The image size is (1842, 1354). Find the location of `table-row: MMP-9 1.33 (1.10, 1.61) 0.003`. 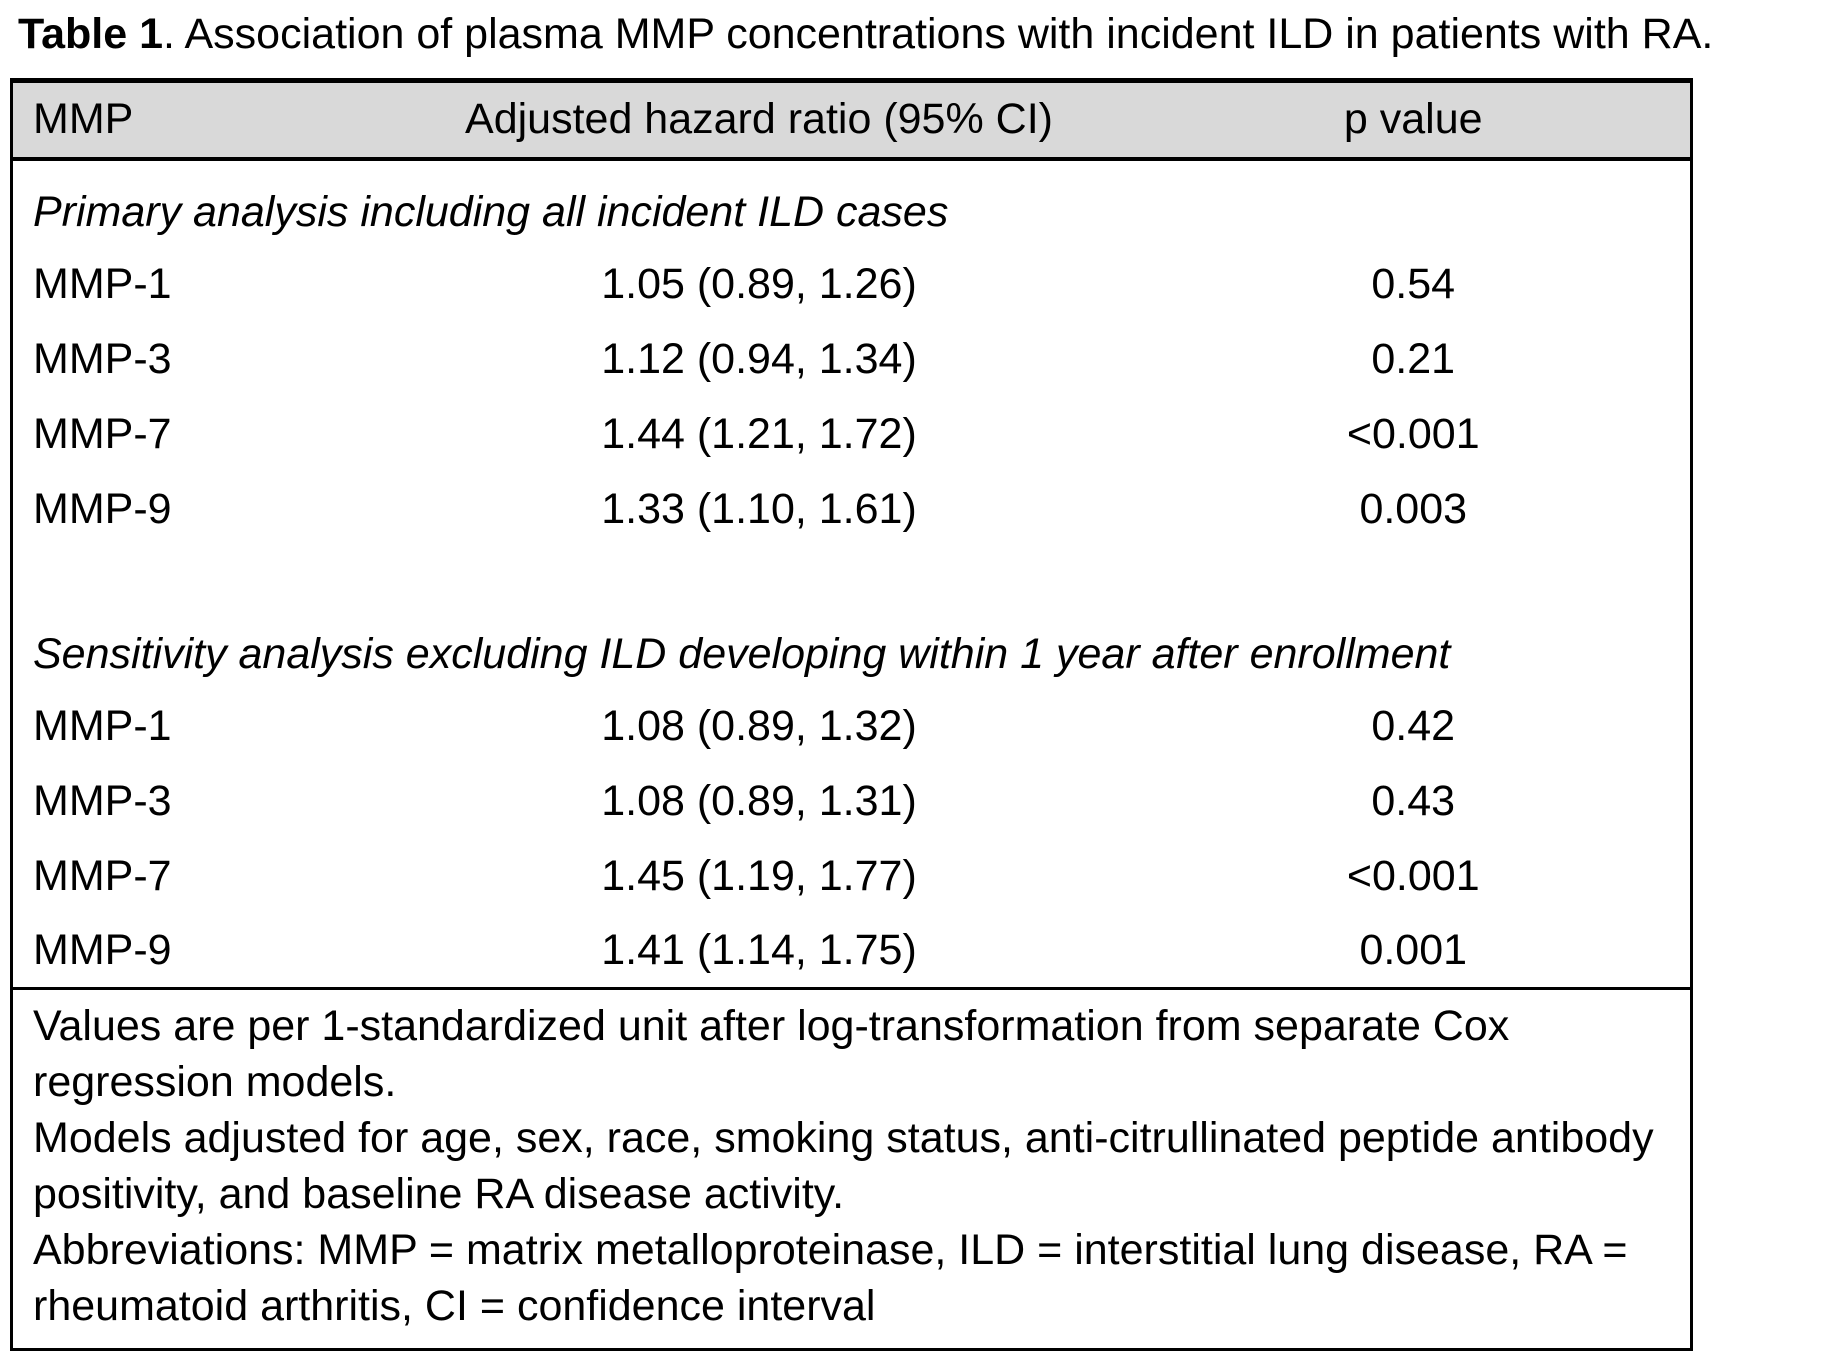

table-row: MMP-9 1.33 (1.10, 1.61) 0.003 is located at coordinates (852, 509).